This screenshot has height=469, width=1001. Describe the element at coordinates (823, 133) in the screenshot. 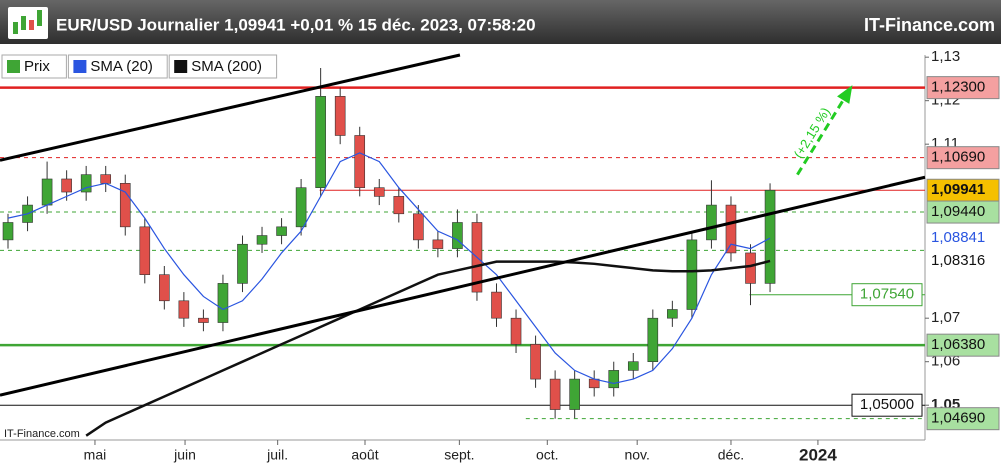

I see `target-arrow` at that location.